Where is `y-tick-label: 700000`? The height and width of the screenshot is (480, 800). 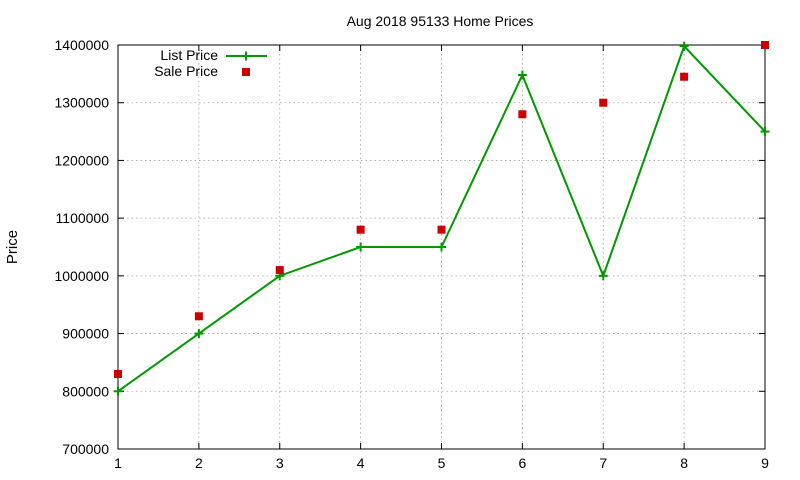 y-tick-label: 700000 is located at coordinates (85, 449).